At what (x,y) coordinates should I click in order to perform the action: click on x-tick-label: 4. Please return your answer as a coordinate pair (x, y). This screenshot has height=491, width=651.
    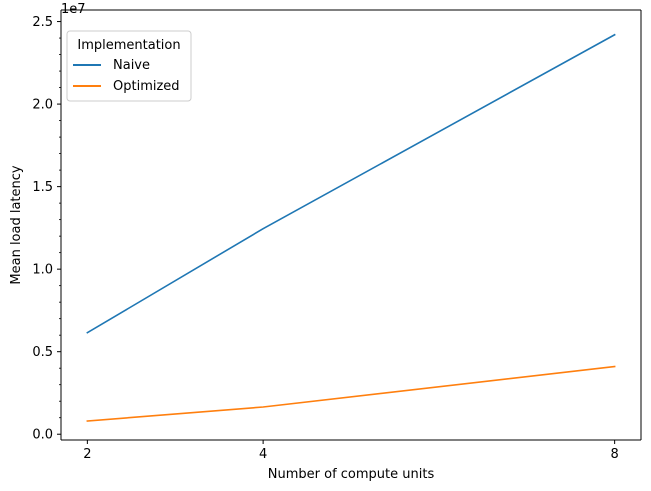
    Looking at the image, I should click on (263, 454).